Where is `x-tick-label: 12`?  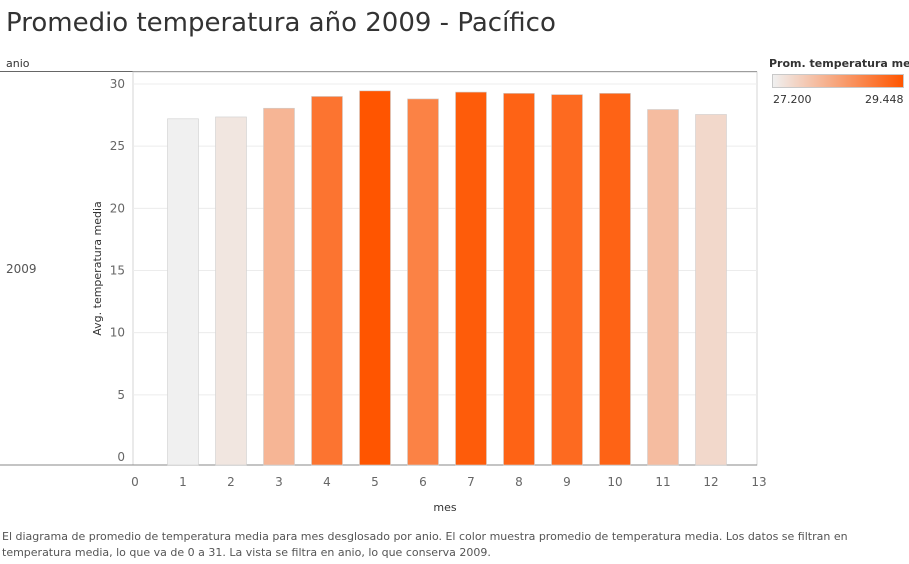
x-tick-label: 12 is located at coordinates (710, 482).